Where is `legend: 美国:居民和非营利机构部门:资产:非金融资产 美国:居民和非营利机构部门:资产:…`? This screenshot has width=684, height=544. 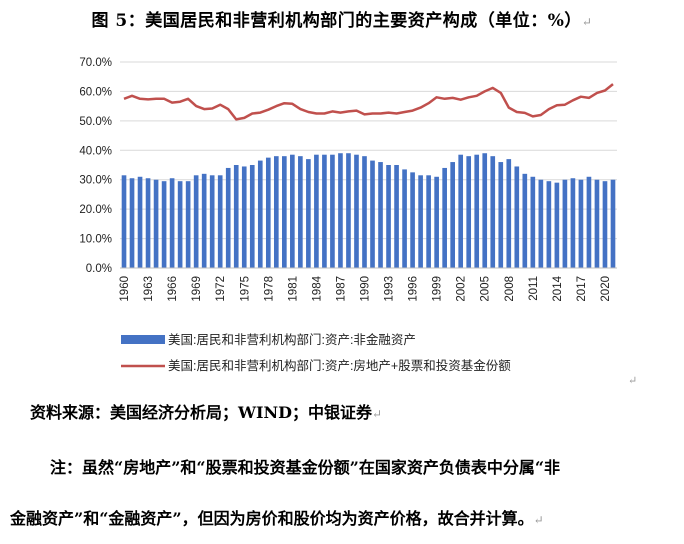
legend: 美国:居民和非营利机构部门:资产:非金融资产 美国:居民和非营利机构部门:资产:… is located at coordinates (316, 352).